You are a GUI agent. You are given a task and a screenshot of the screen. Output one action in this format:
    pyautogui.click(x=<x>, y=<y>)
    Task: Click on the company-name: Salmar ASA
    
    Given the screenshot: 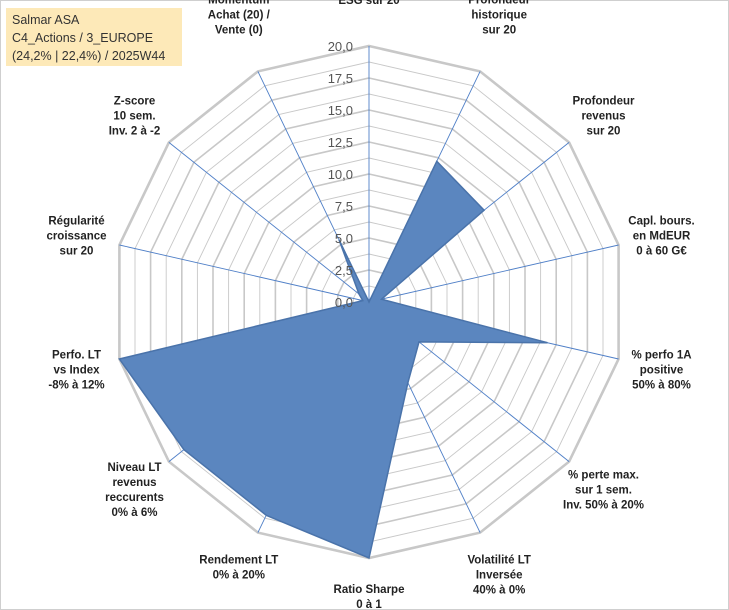 What is the action you would take?
    pyautogui.click(x=46, y=20)
    